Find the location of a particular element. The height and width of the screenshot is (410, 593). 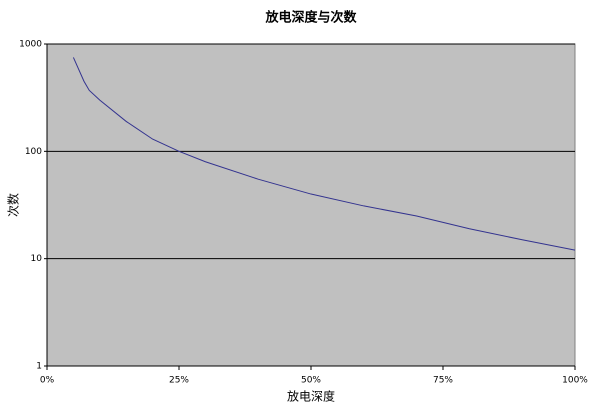

x-tick-label: 0% is located at coordinates (47, 381).